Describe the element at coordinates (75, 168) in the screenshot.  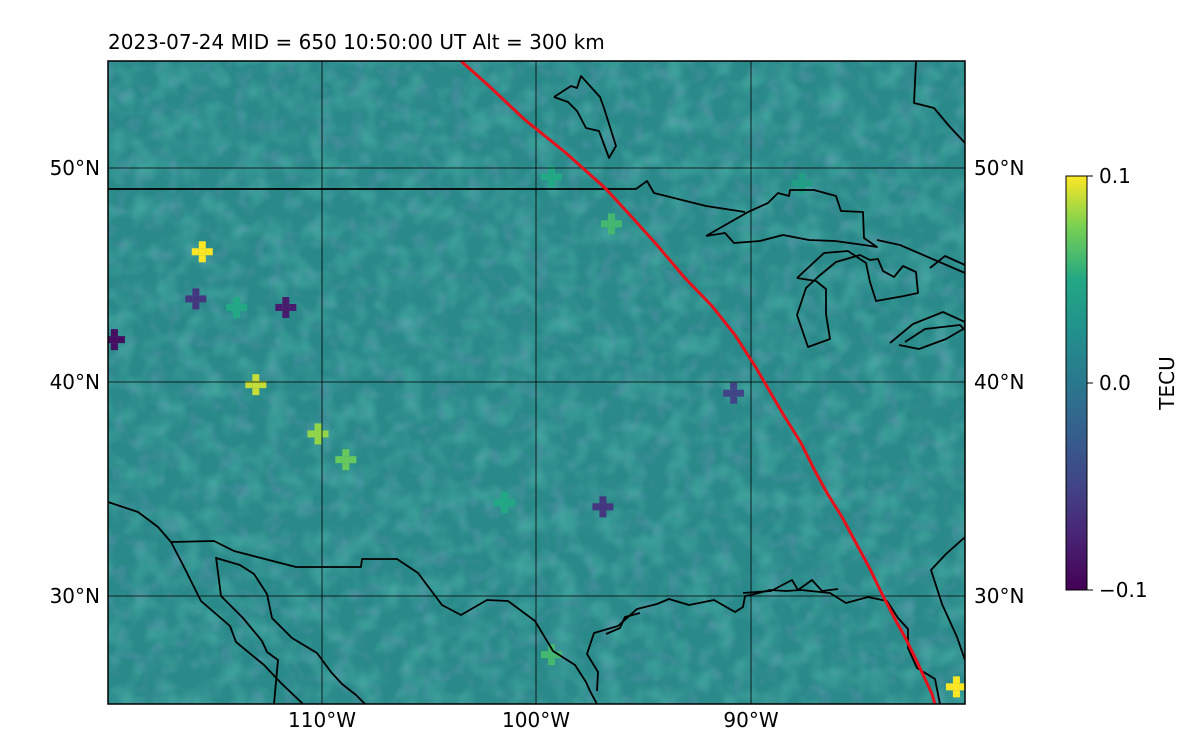
I see `lat-label-50-left: 50°N` at that location.